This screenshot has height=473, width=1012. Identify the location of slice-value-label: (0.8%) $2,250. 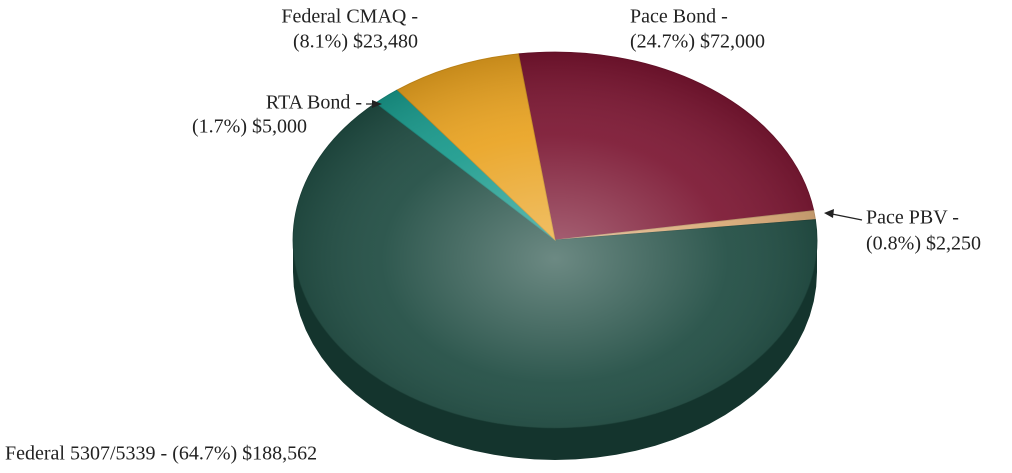
(923, 244).